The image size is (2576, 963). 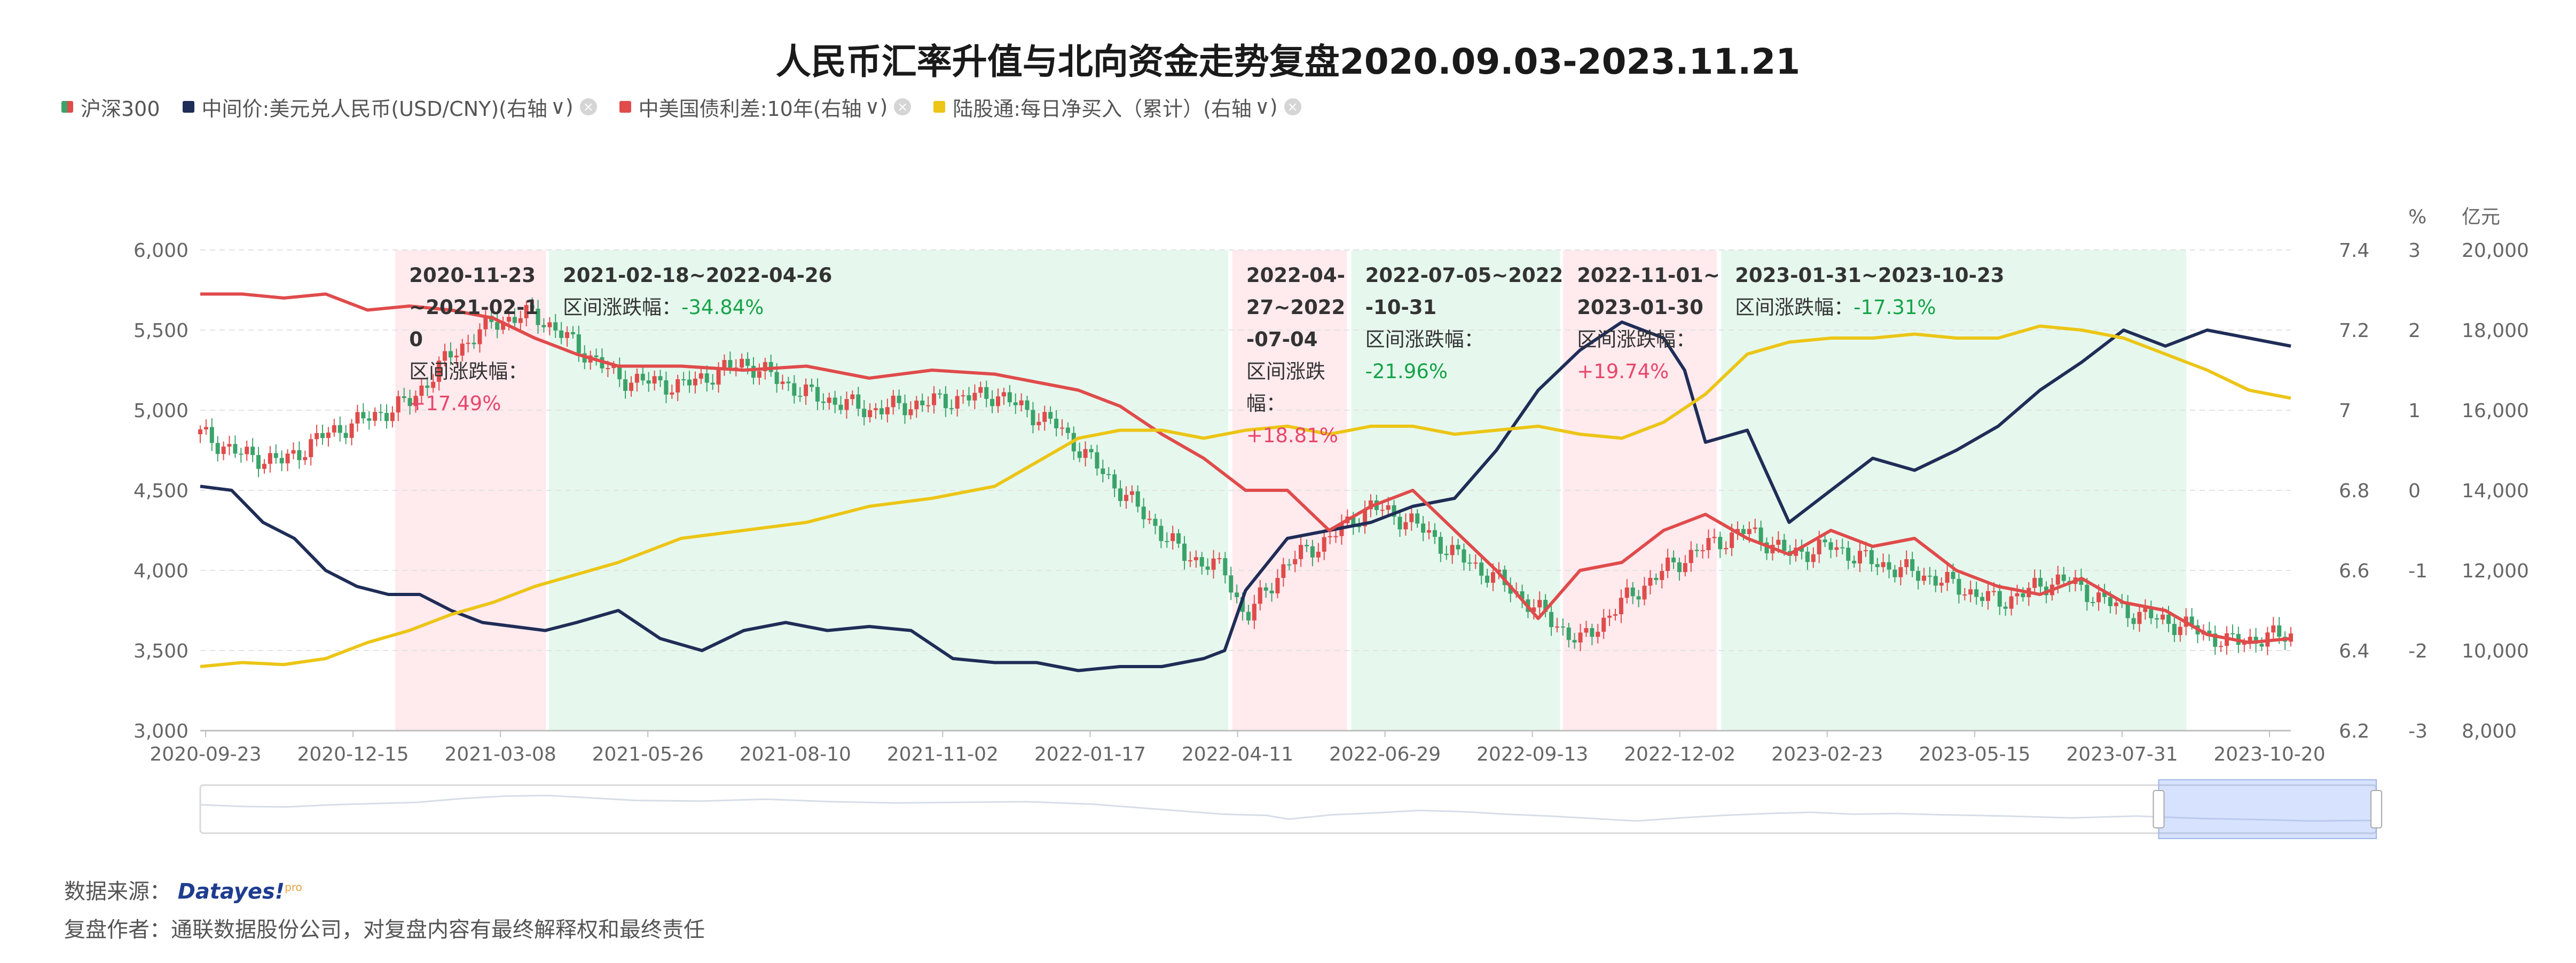 I want to click on axis-unit-label: %, so click(x=2417, y=217).